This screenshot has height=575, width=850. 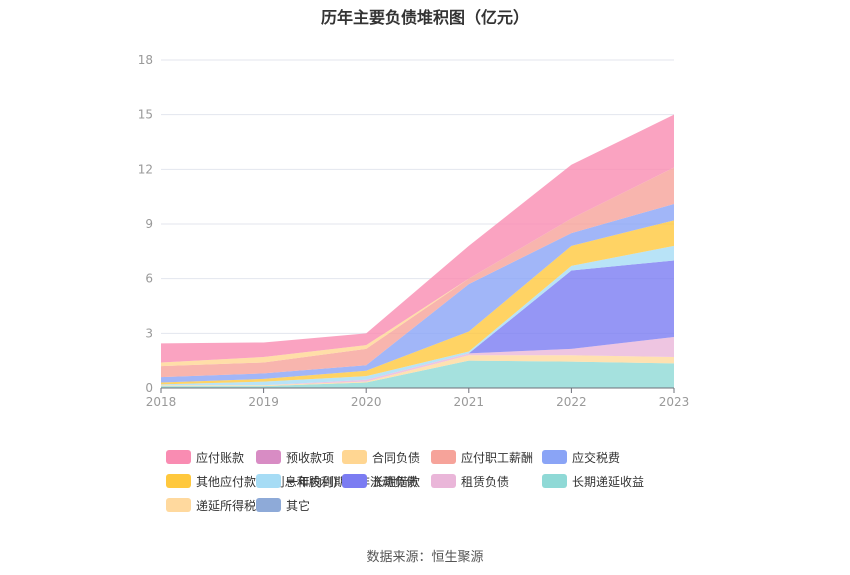 I want to click on legend-label: 应交税费, so click(x=596, y=457).